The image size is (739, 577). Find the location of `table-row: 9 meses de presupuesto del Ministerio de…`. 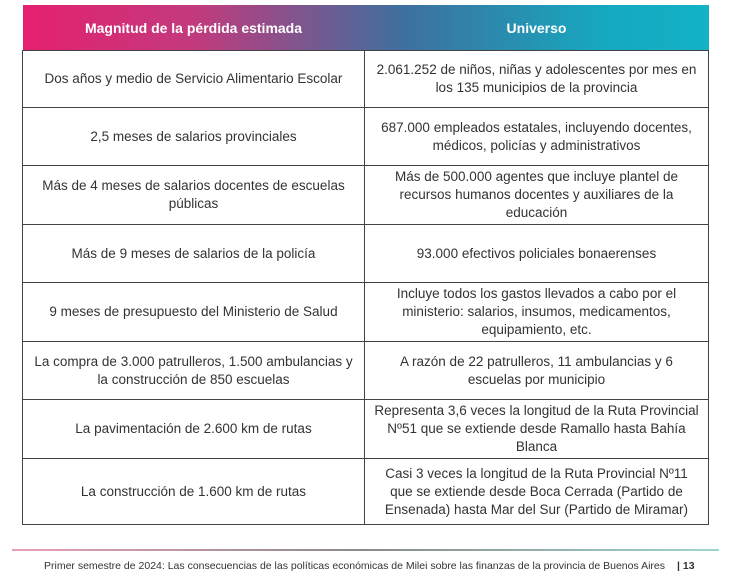

table-row: 9 meses de presupuesto del Ministerio de… is located at coordinates (365, 312).